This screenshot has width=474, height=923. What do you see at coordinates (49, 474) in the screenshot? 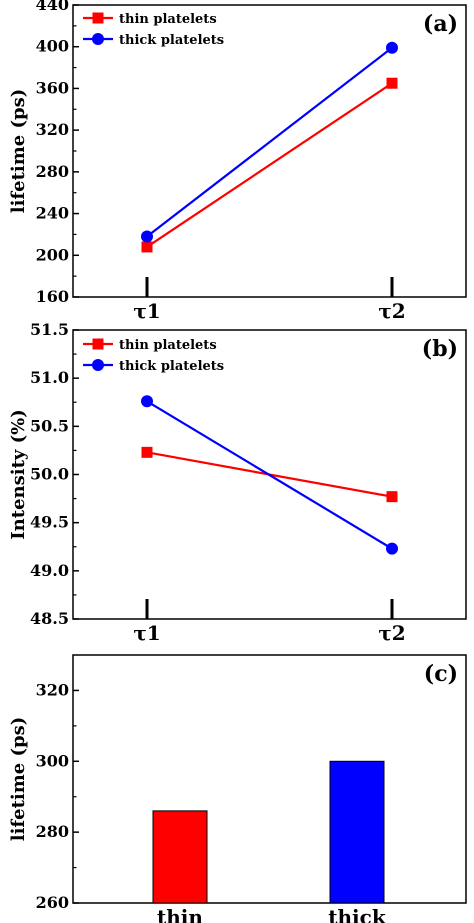
I see `y-tick-label: 50.0` at bounding box center [49, 474].